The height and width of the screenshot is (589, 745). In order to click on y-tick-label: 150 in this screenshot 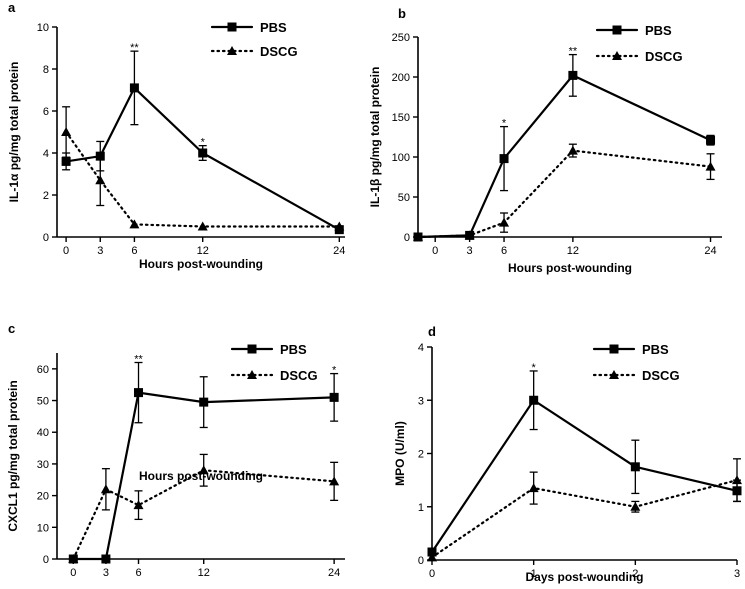, I will do `click(401, 118)`.